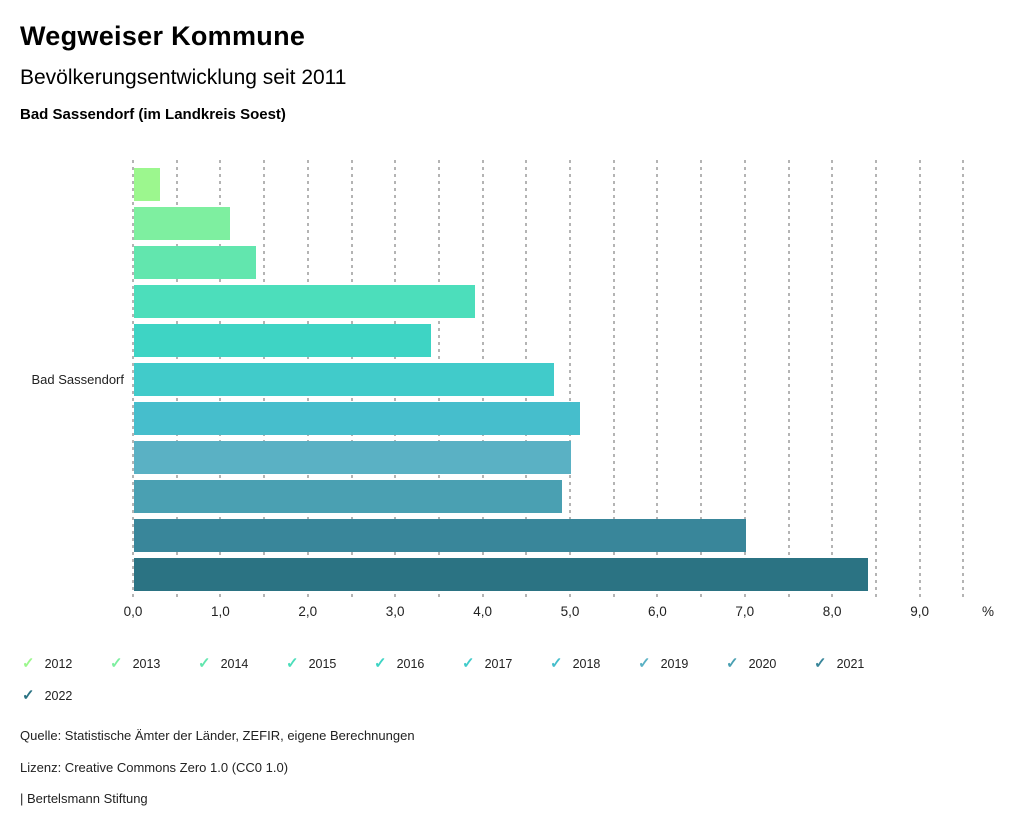 The image size is (1024, 831). I want to click on bar-2020, so click(348, 496).